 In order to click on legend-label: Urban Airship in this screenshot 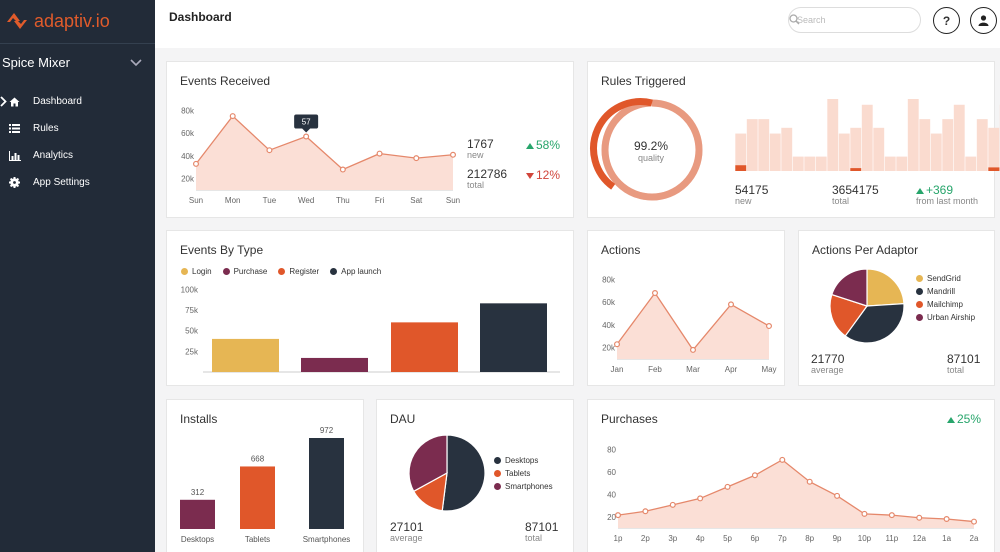, I will do `click(951, 317)`.